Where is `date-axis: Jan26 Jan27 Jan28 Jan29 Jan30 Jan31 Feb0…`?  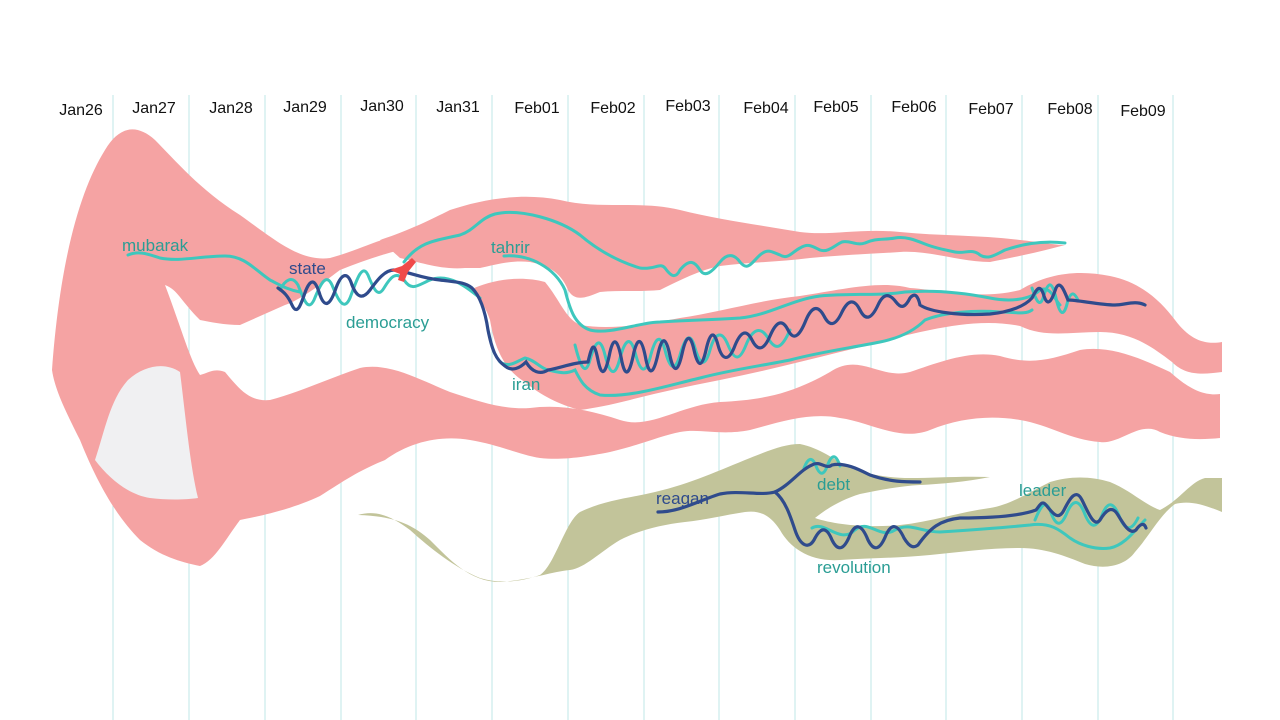 date-axis: Jan26 Jan27 Jan28 Jan29 Jan30 Jan31 Feb0… is located at coordinates (612, 109).